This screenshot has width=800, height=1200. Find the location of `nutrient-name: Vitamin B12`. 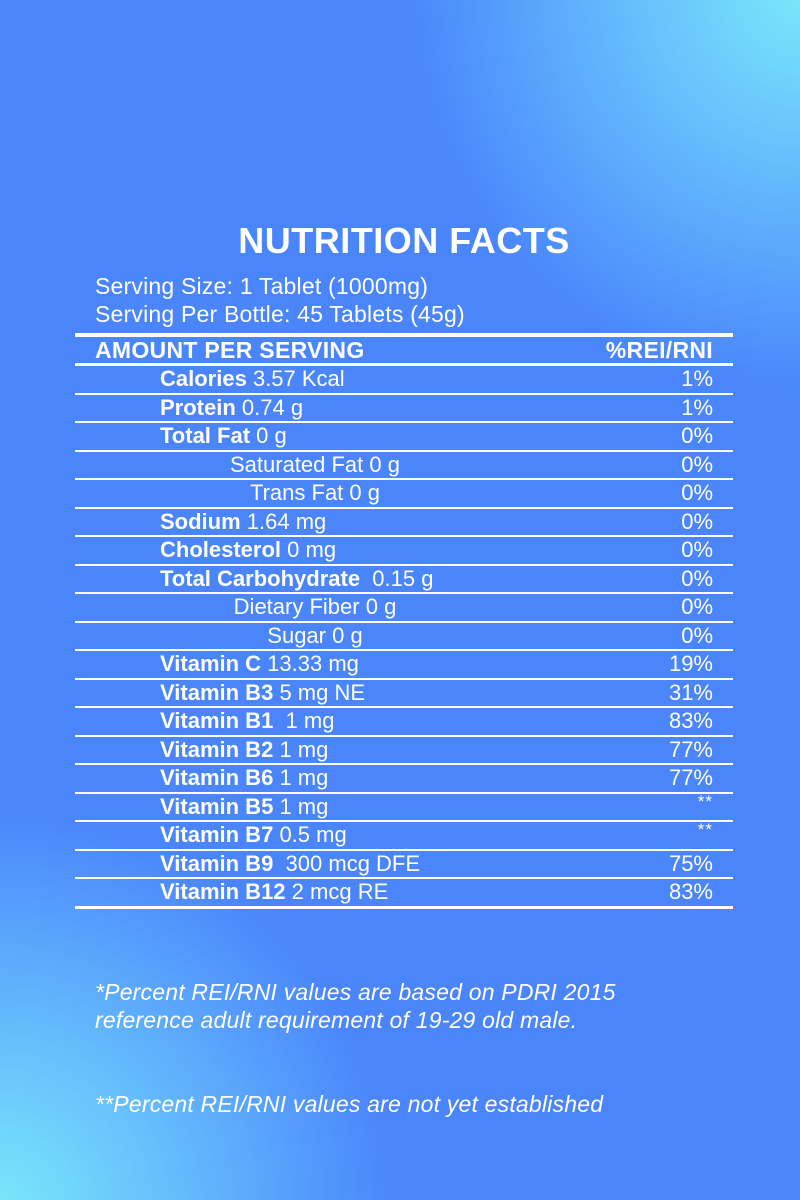

nutrient-name: Vitamin B12 is located at coordinates (223, 892).